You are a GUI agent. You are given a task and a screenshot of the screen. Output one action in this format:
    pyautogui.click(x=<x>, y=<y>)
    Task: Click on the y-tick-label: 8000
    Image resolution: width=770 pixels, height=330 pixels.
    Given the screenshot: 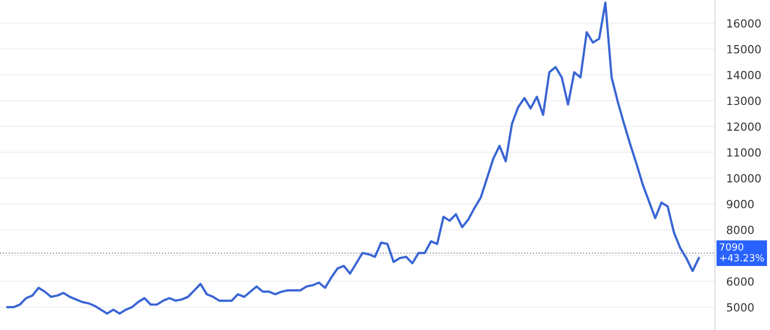 What is the action you would take?
    pyautogui.click(x=740, y=230)
    